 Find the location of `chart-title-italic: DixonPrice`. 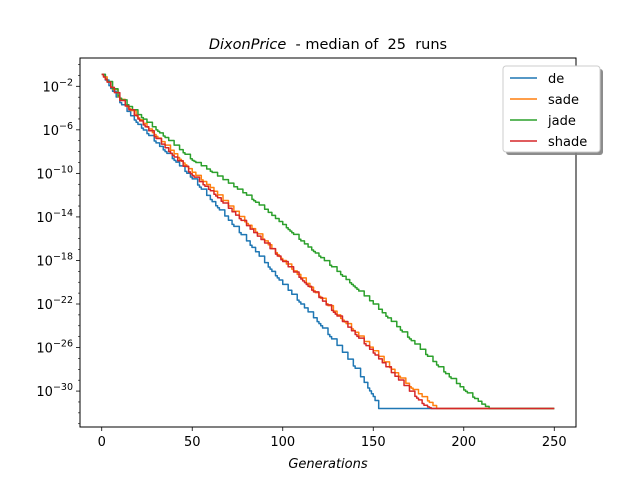

chart-title-italic: DixonPrice is located at coordinates (248, 45).